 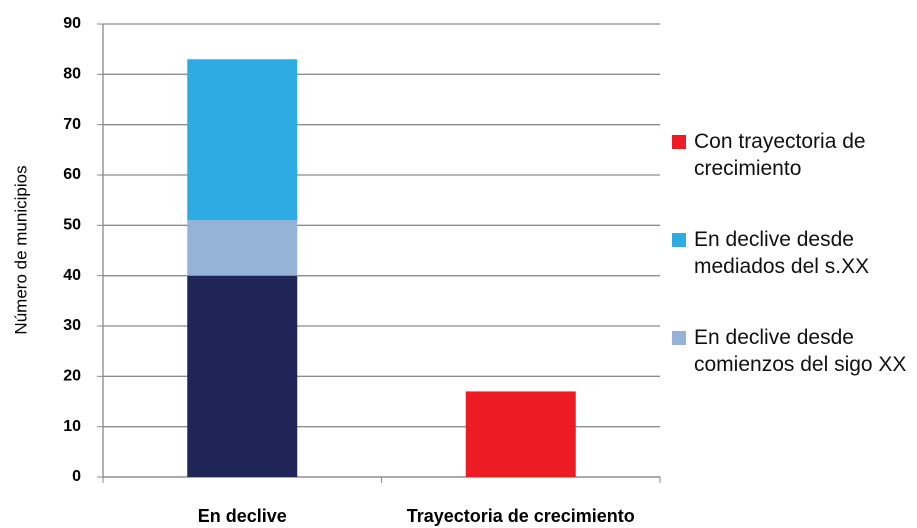 I want to click on y-tick-label: 60, so click(x=72, y=174).